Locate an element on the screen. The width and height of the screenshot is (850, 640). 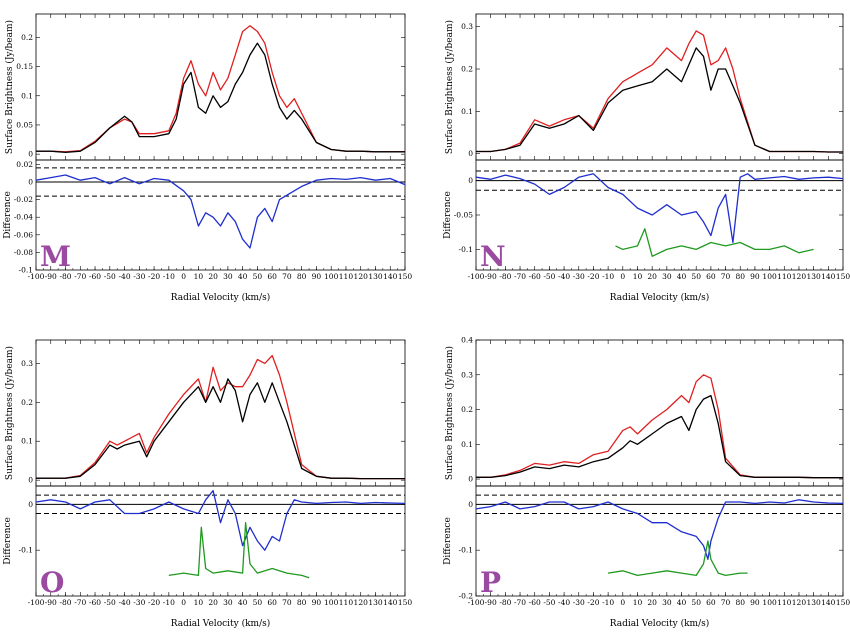
bottom-y-tick-label: -0.05 is located at coordinates (463, 215).